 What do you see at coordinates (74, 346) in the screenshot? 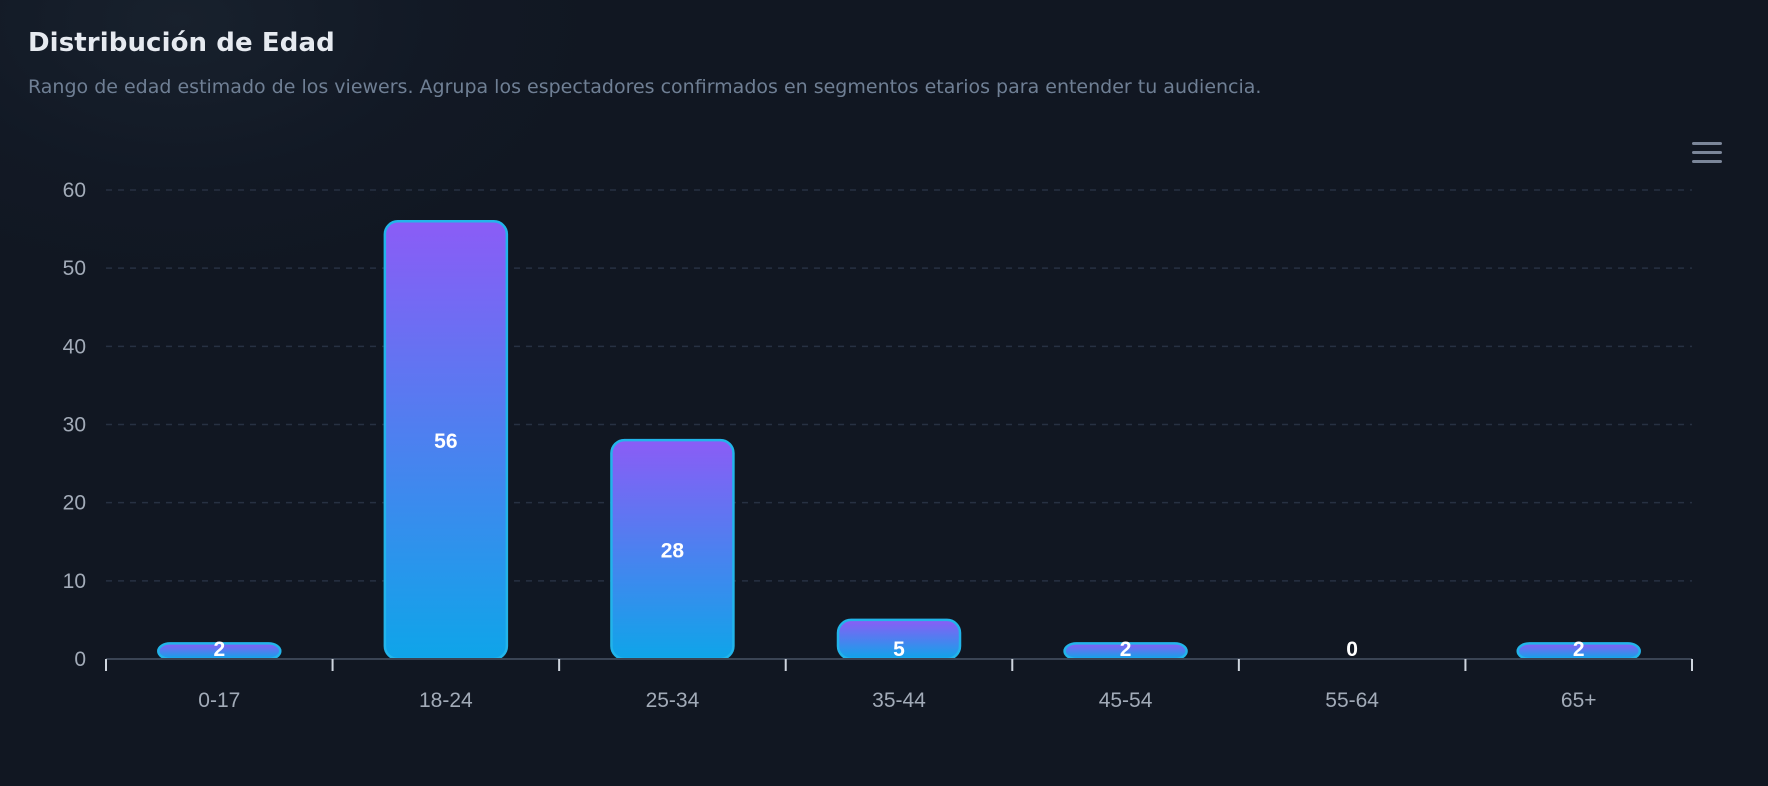
I see `y-tick-label: 40` at bounding box center [74, 346].